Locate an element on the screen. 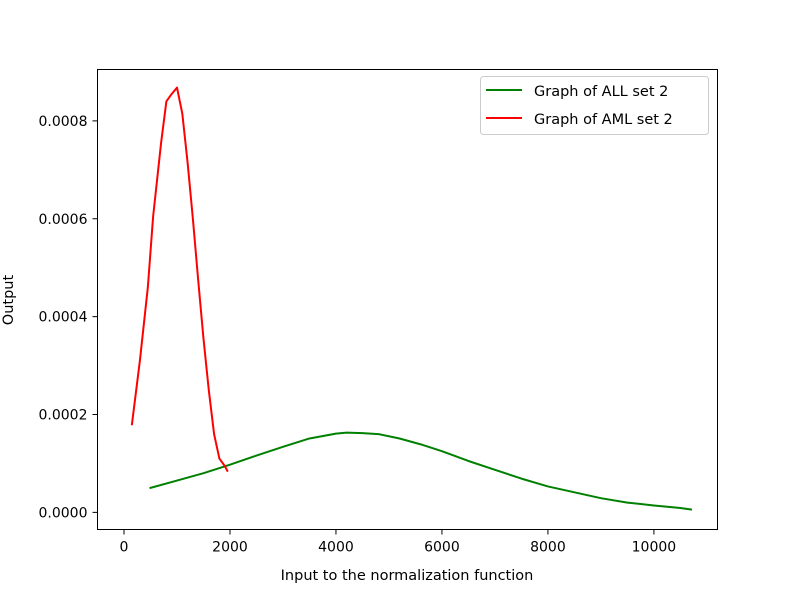 Image resolution: width=793 pixels, height=593 pixels. x-axis-label: Input to the normalization function is located at coordinates (407, 576).